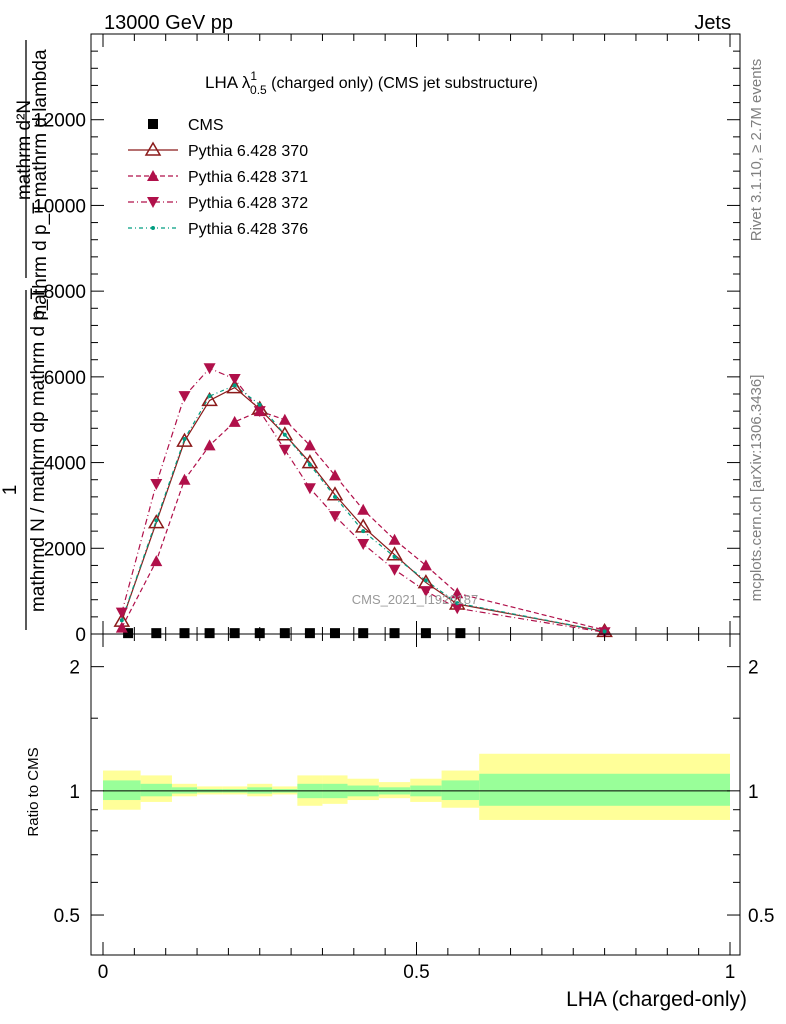 Image resolution: width=786 pixels, height=1024 pixels. I want to click on series-line-p376, so click(363, 508).